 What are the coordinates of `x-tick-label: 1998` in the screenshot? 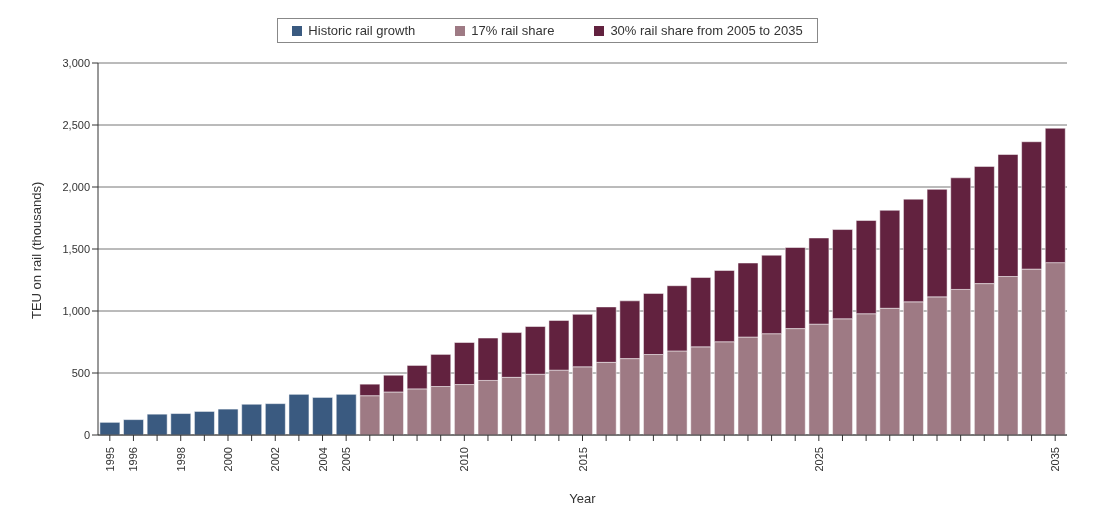 It's located at (180, 459).